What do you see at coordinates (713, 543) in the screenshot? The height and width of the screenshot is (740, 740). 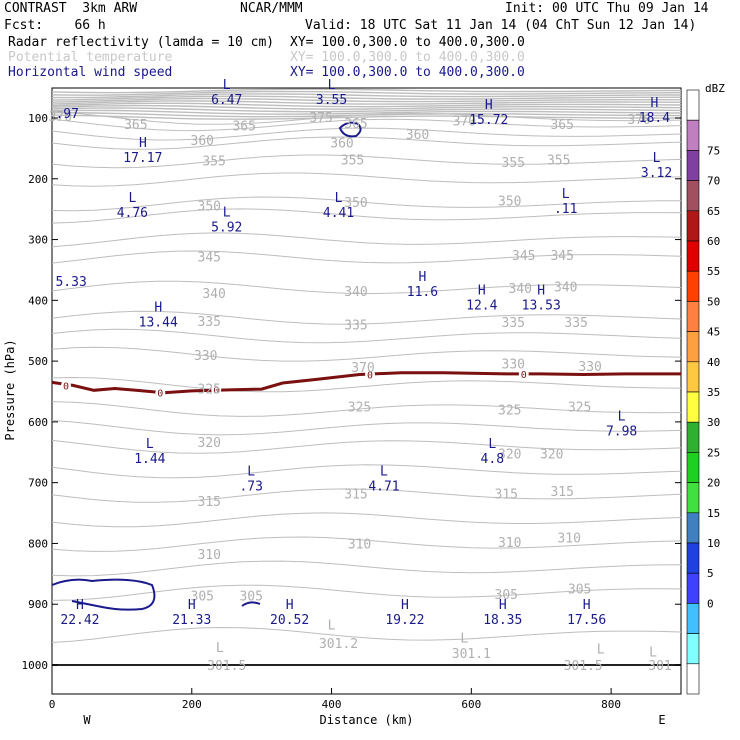 I see `colorbar-level: 10` at bounding box center [713, 543].